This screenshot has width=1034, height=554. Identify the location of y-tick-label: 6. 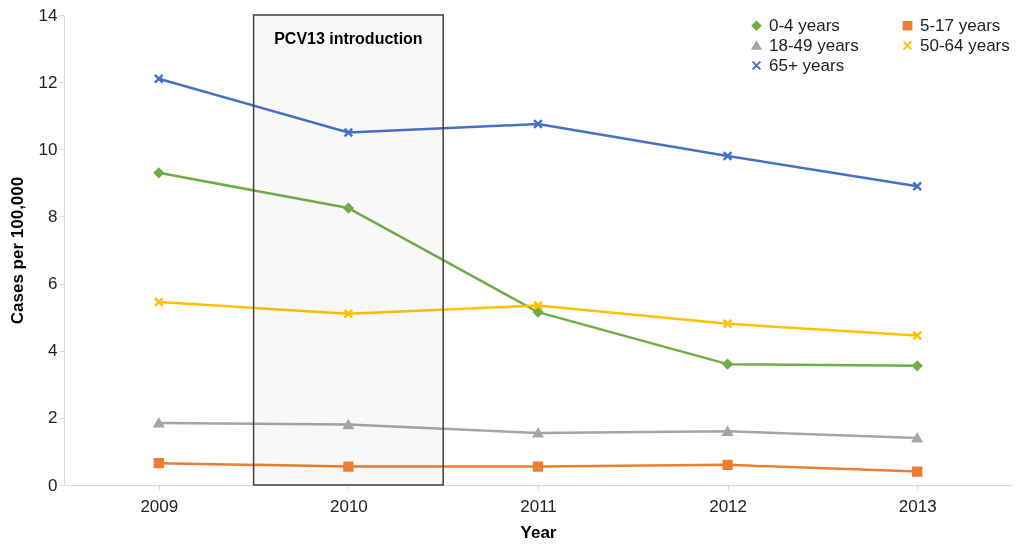
(53, 284).